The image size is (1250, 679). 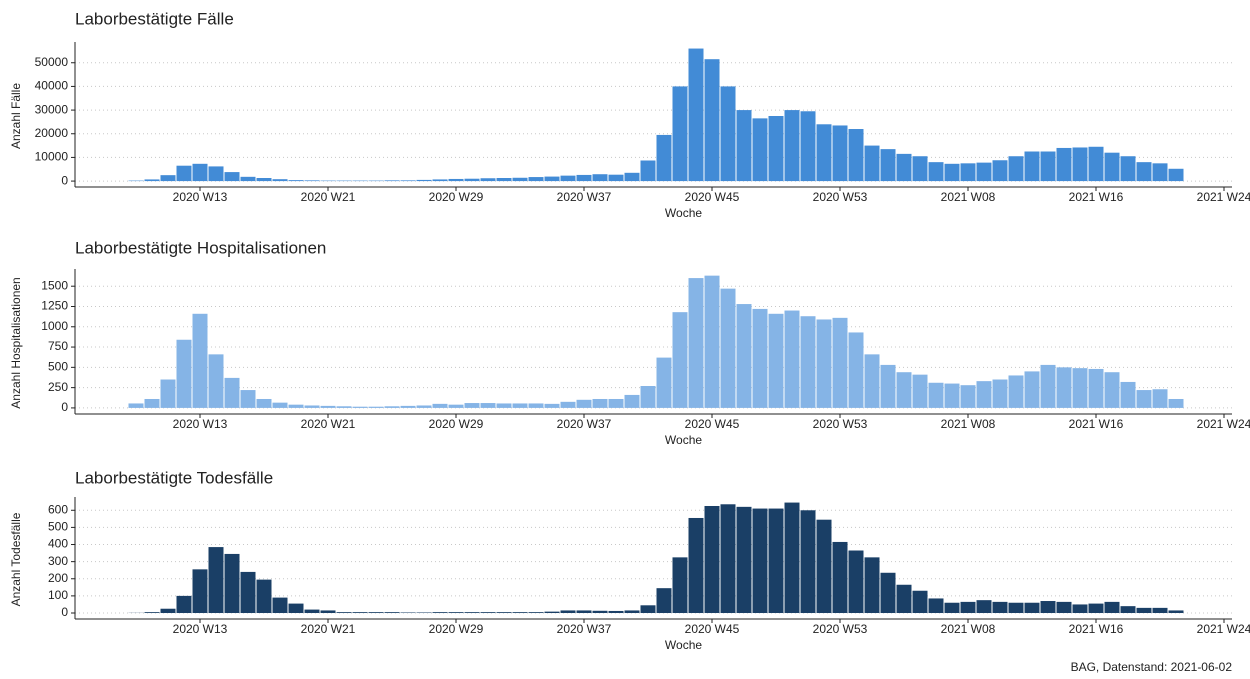 I want to click on x-tick-label: 2021 W16, so click(x=1096, y=629).